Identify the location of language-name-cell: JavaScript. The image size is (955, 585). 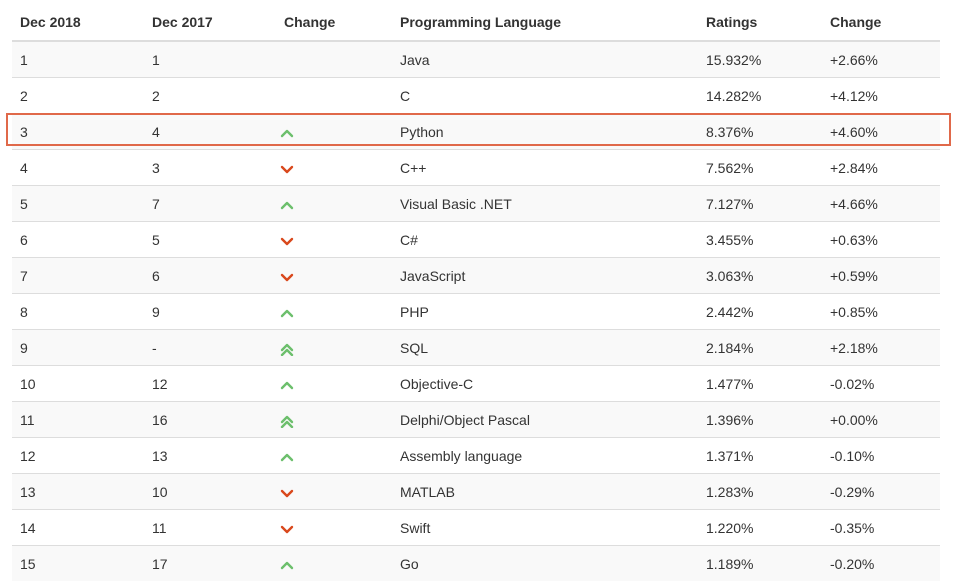
(545, 275).